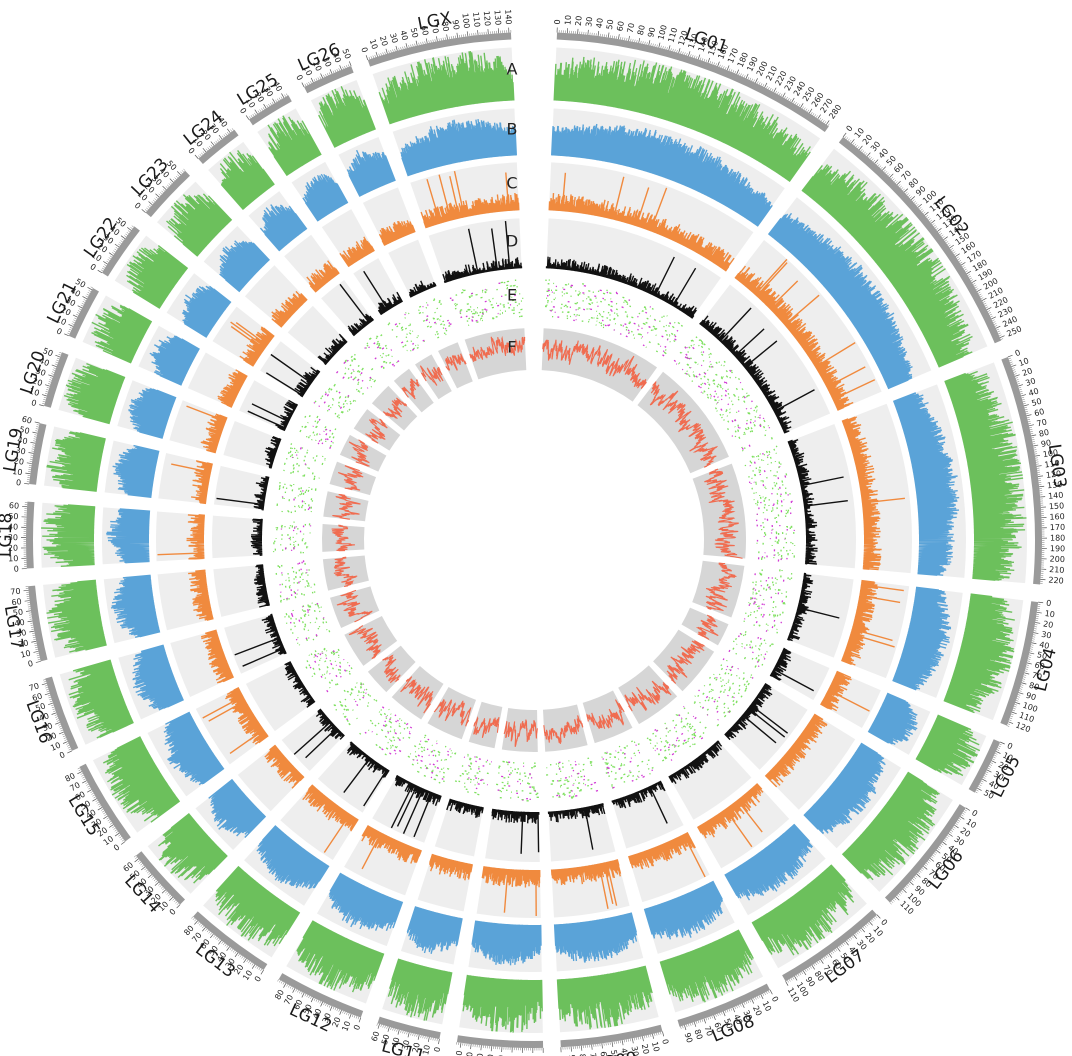  Describe the element at coordinates (391, 669) in the screenshot. I see `track-f-bg-lg14` at that location.